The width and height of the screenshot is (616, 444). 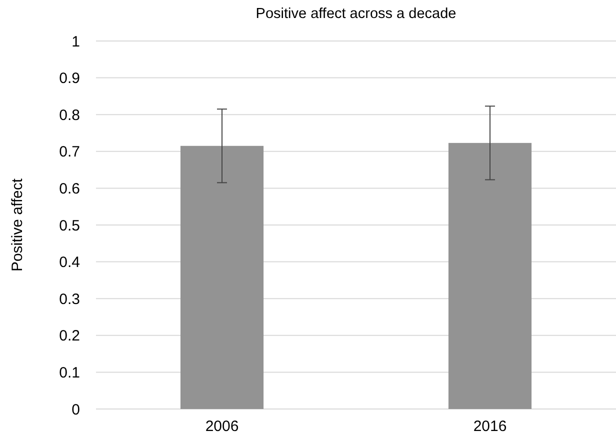 What do you see at coordinates (76, 409) in the screenshot?
I see `y-tick-label: 0` at bounding box center [76, 409].